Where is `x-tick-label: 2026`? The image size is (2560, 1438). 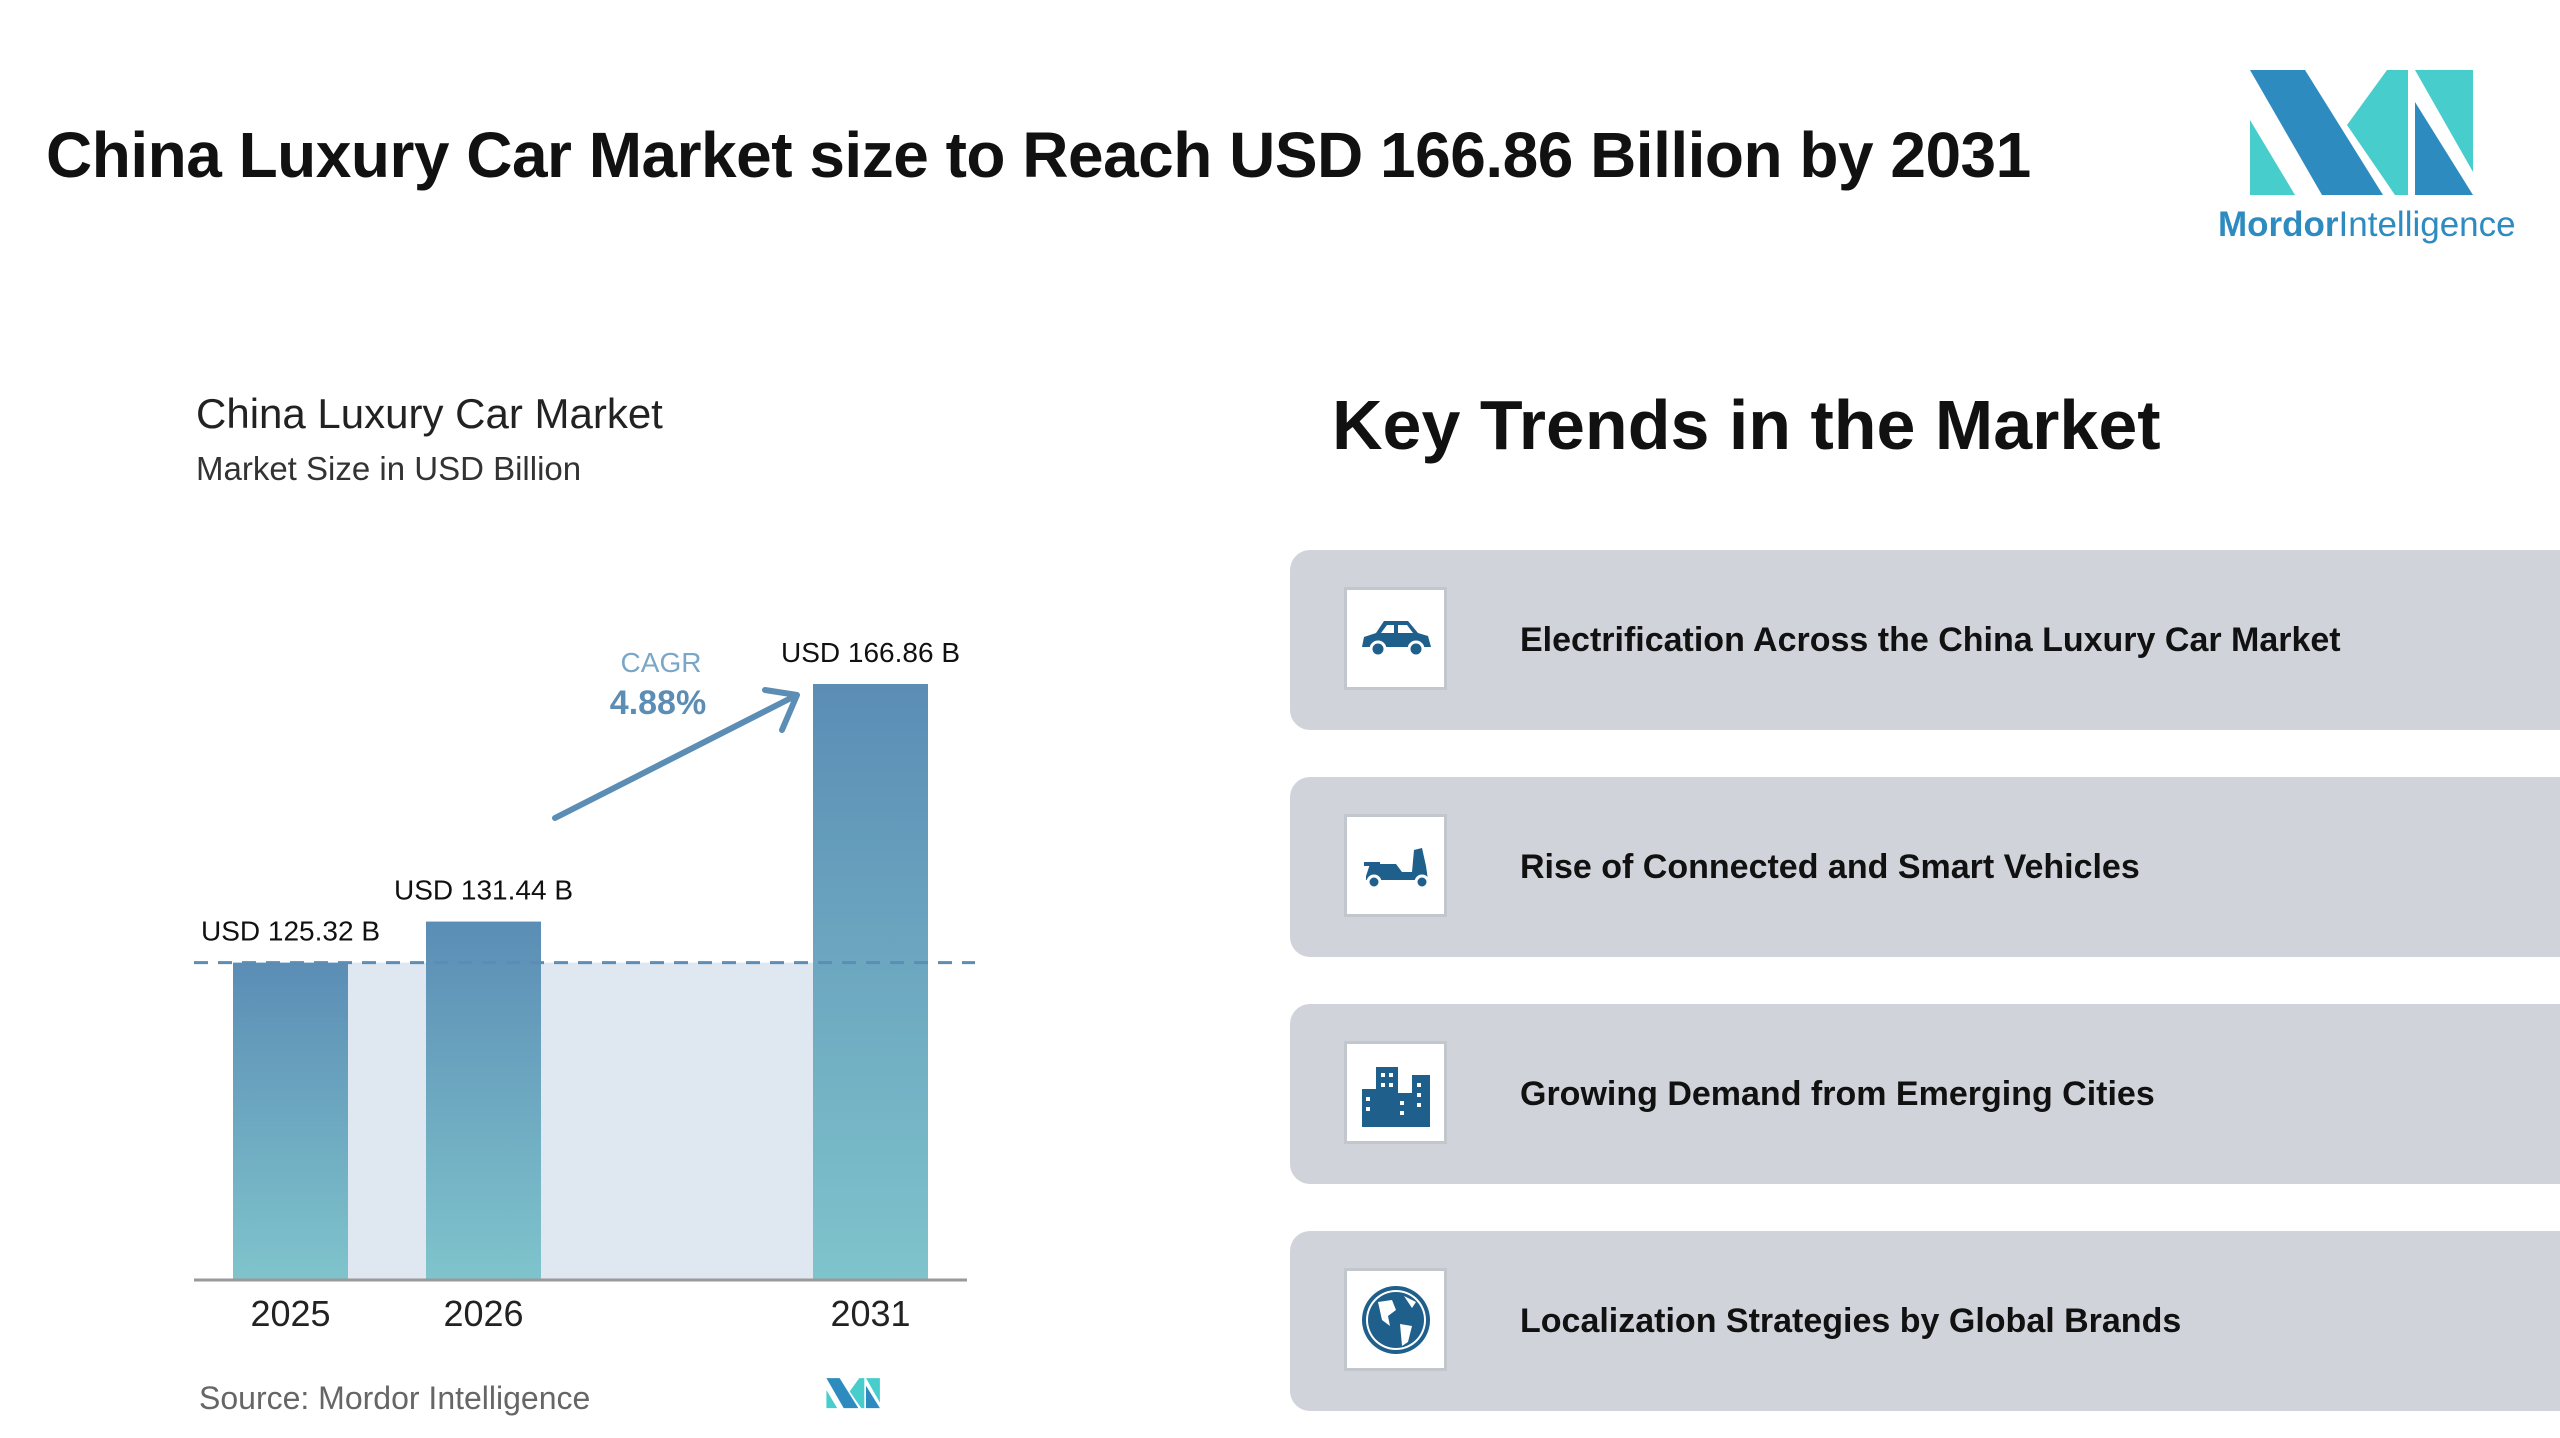 x-tick-label: 2026 is located at coordinates (483, 1313).